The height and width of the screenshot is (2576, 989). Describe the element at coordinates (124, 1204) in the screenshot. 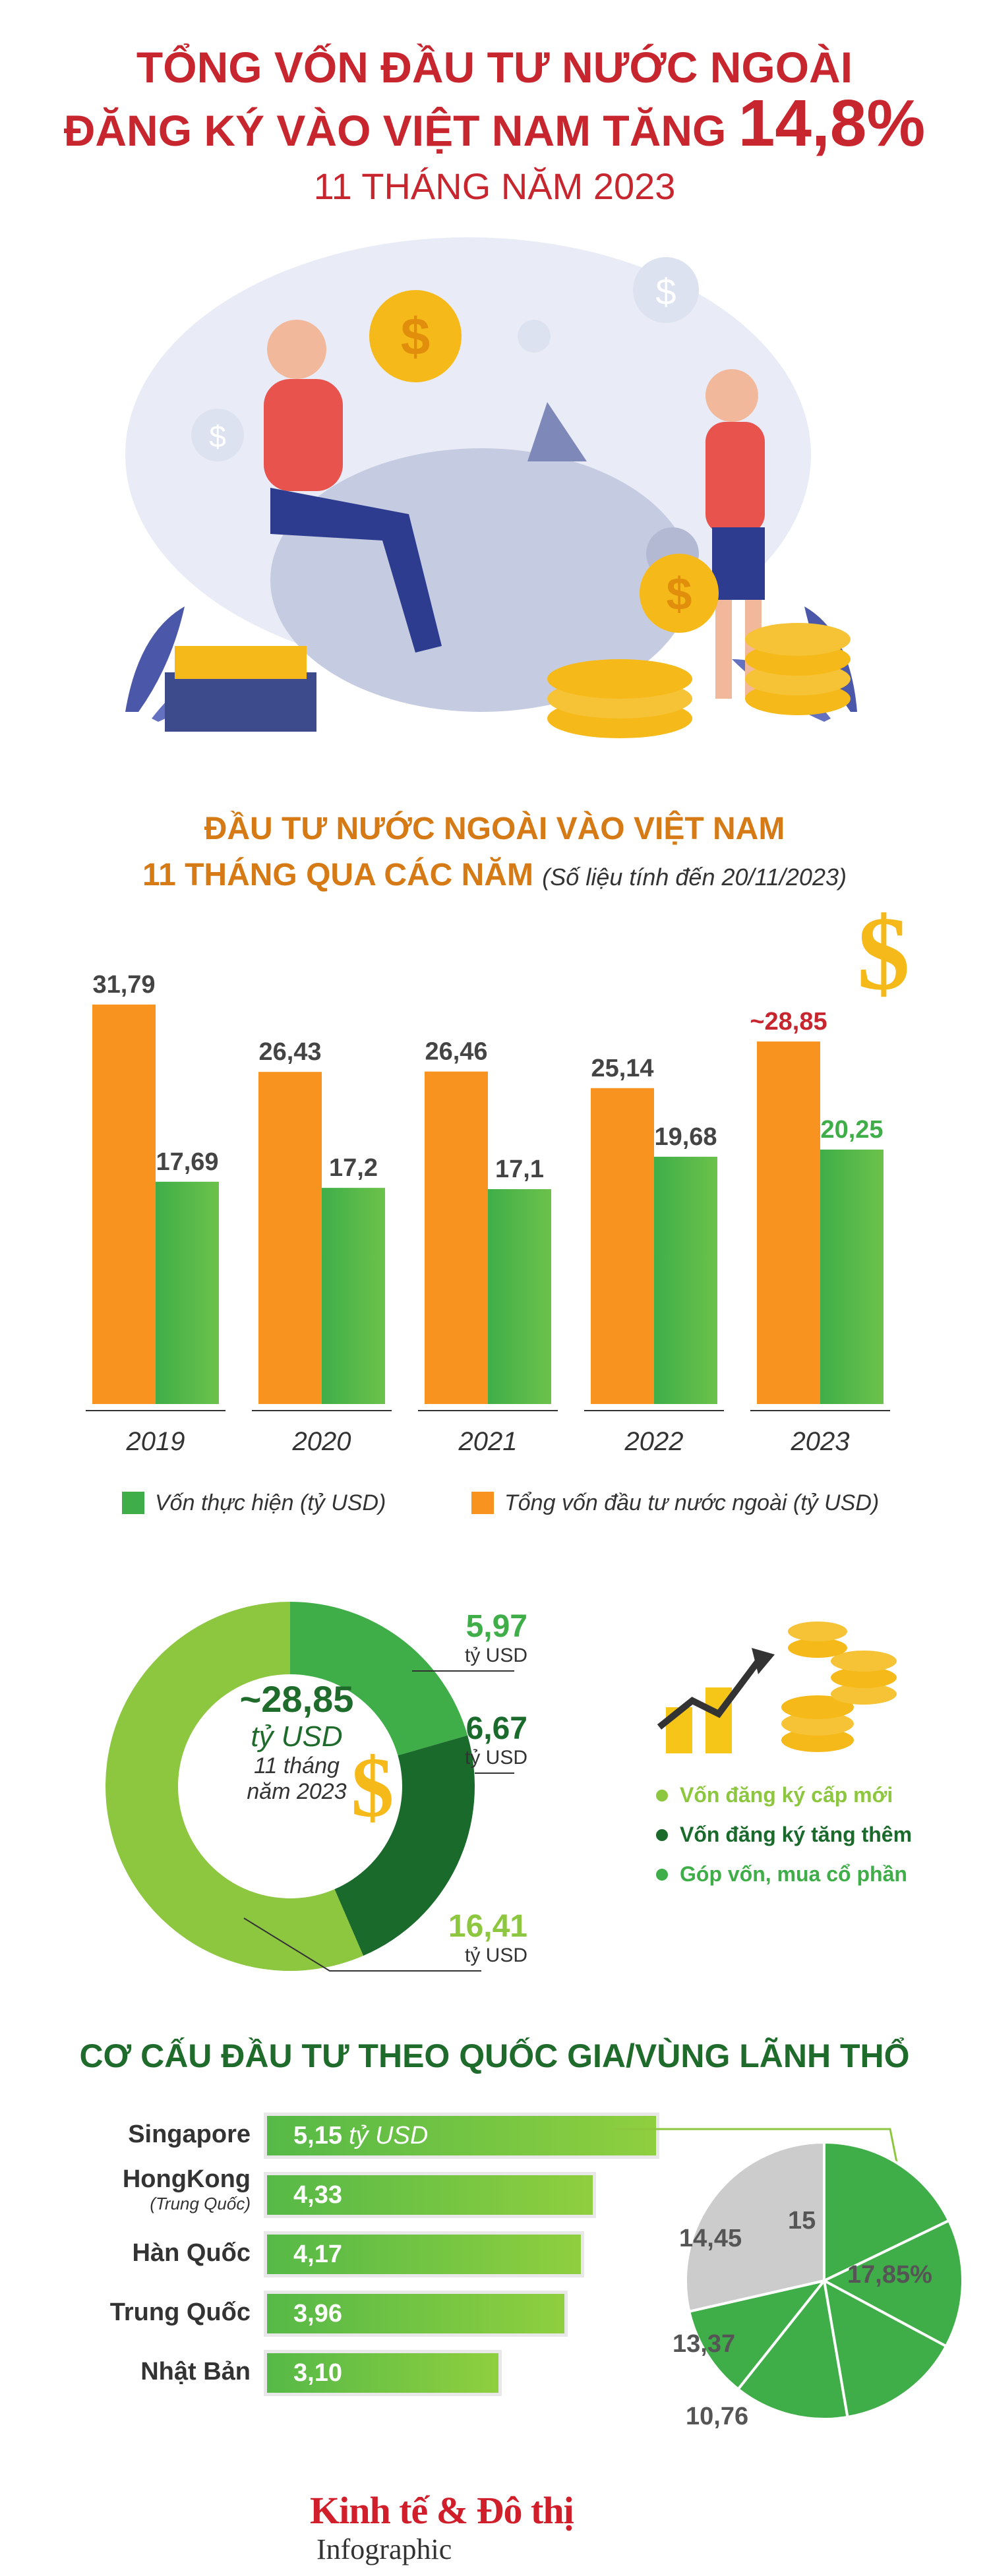

I see `bar-orange-2019` at that location.